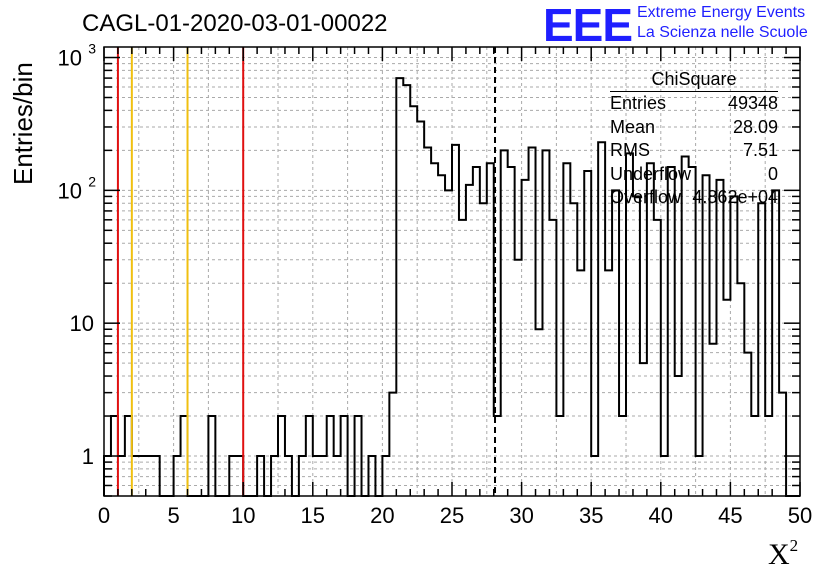 The height and width of the screenshot is (572, 836). What do you see at coordinates (694, 175) in the screenshot?
I see `stats-row-underflow: Underflow 0` at bounding box center [694, 175].